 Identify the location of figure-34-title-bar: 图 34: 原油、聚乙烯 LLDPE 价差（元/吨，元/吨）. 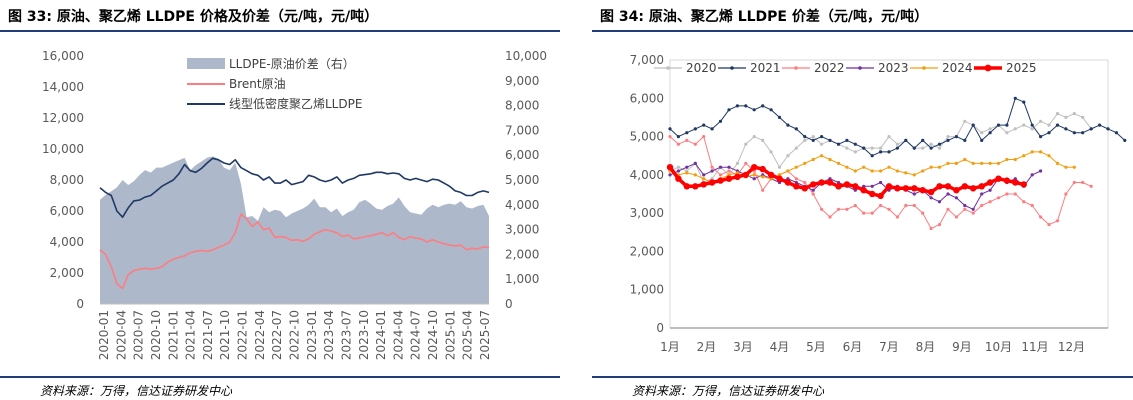
(862, 16).